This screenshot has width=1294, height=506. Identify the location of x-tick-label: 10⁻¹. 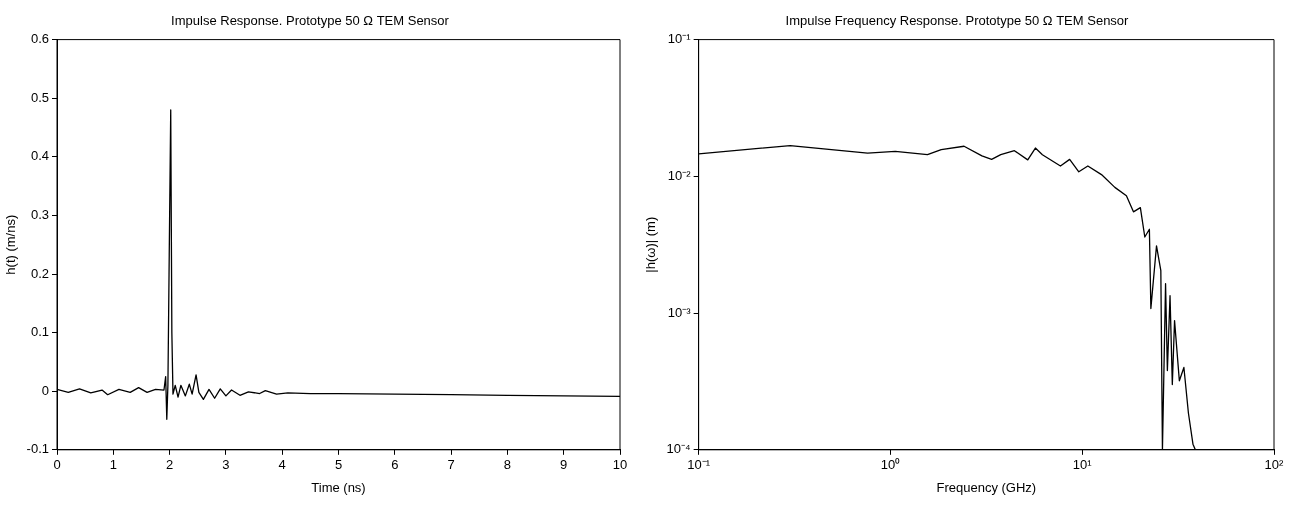
(699, 465).